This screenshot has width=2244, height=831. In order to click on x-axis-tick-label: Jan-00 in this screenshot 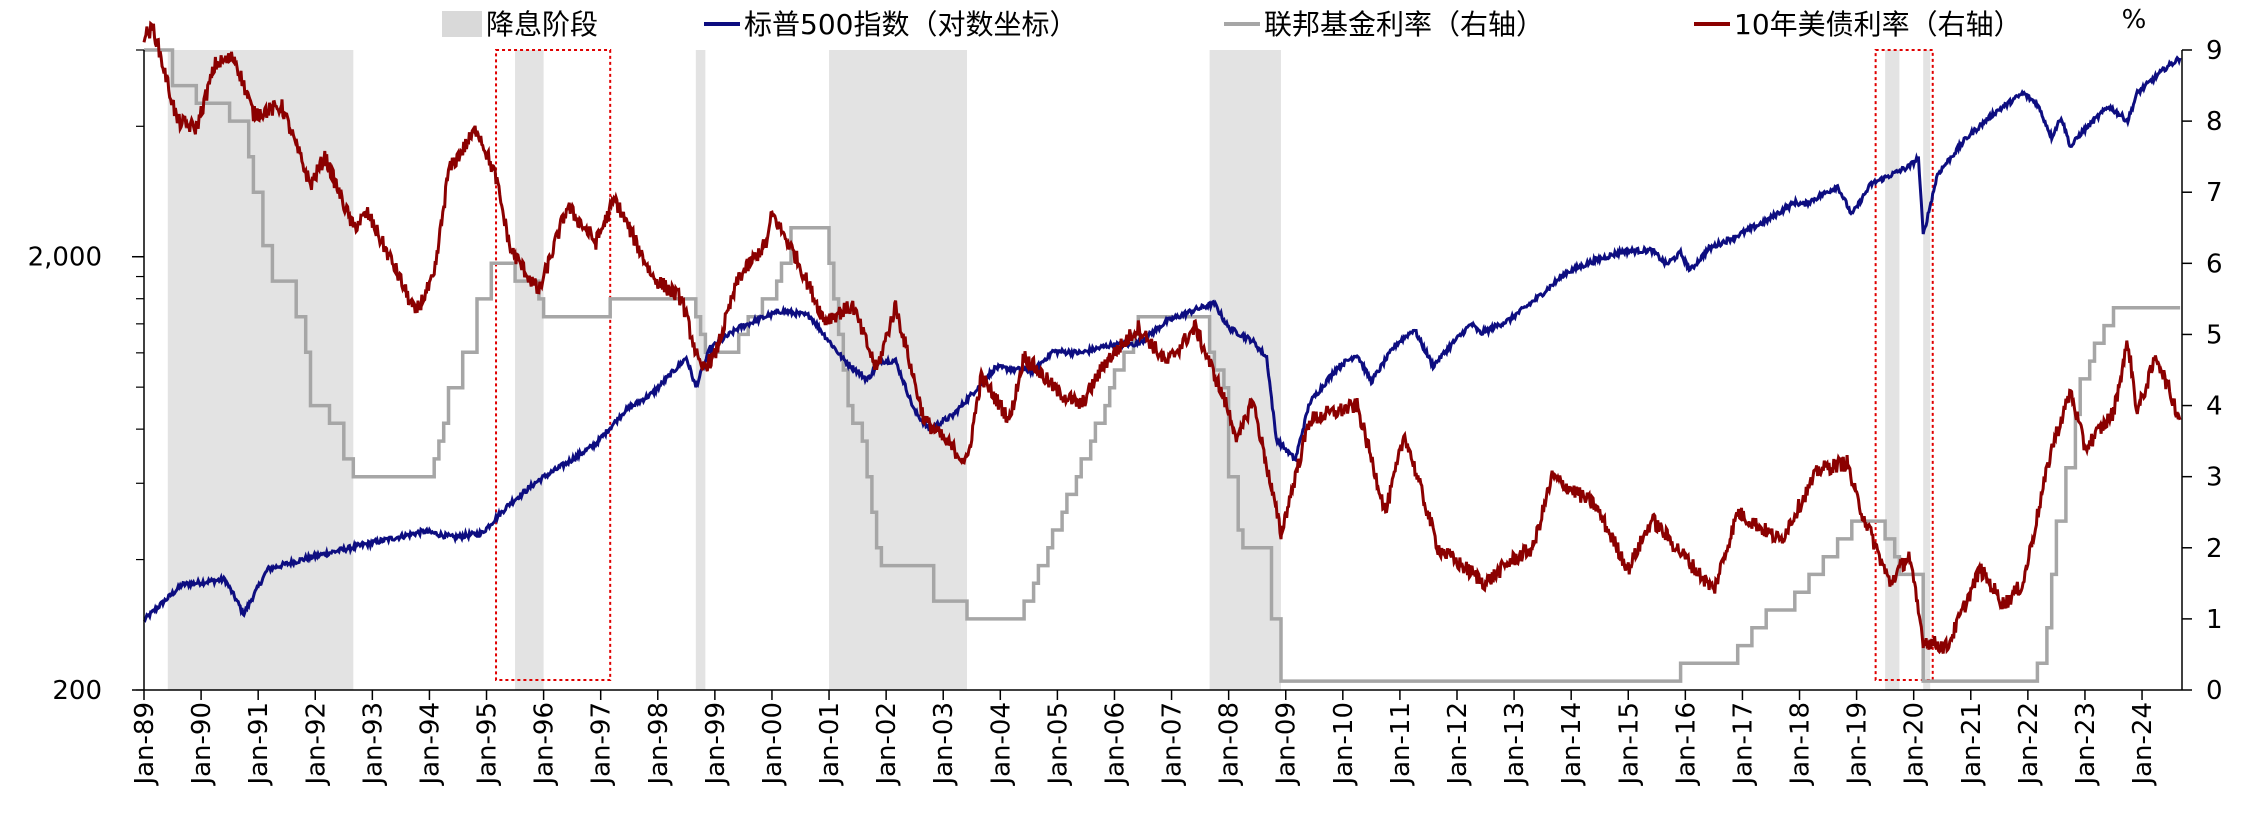, I will do `click(773, 744)`.